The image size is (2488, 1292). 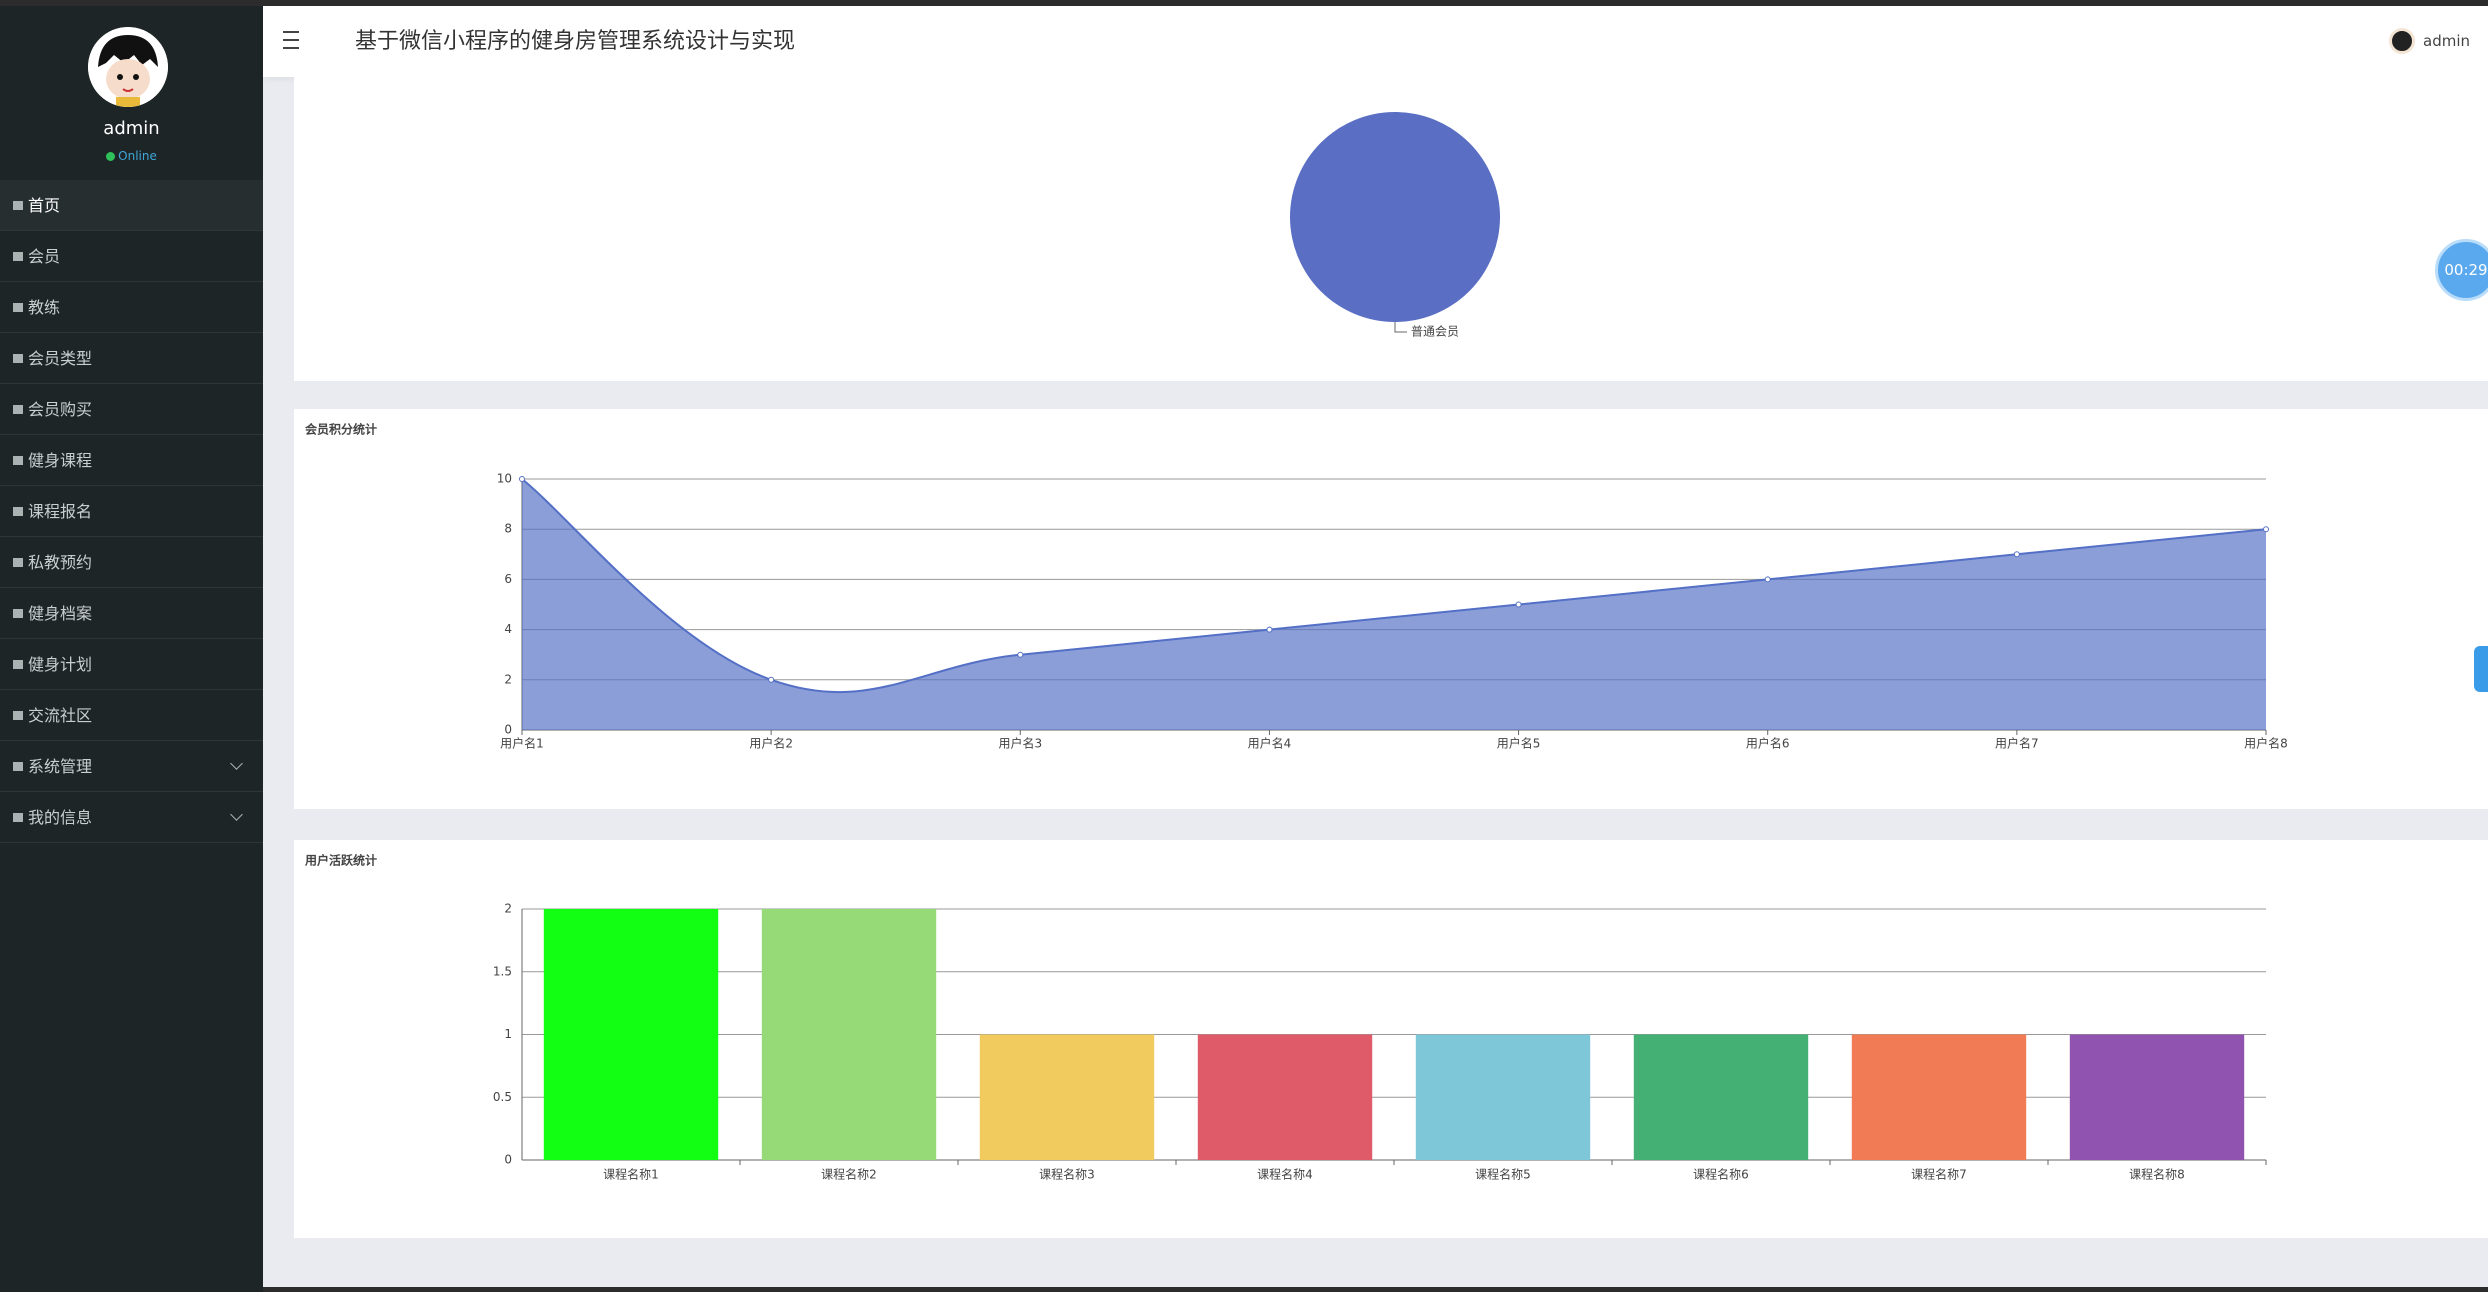 I want to click on chart: 普通会员, so click(x=1395, y=225).